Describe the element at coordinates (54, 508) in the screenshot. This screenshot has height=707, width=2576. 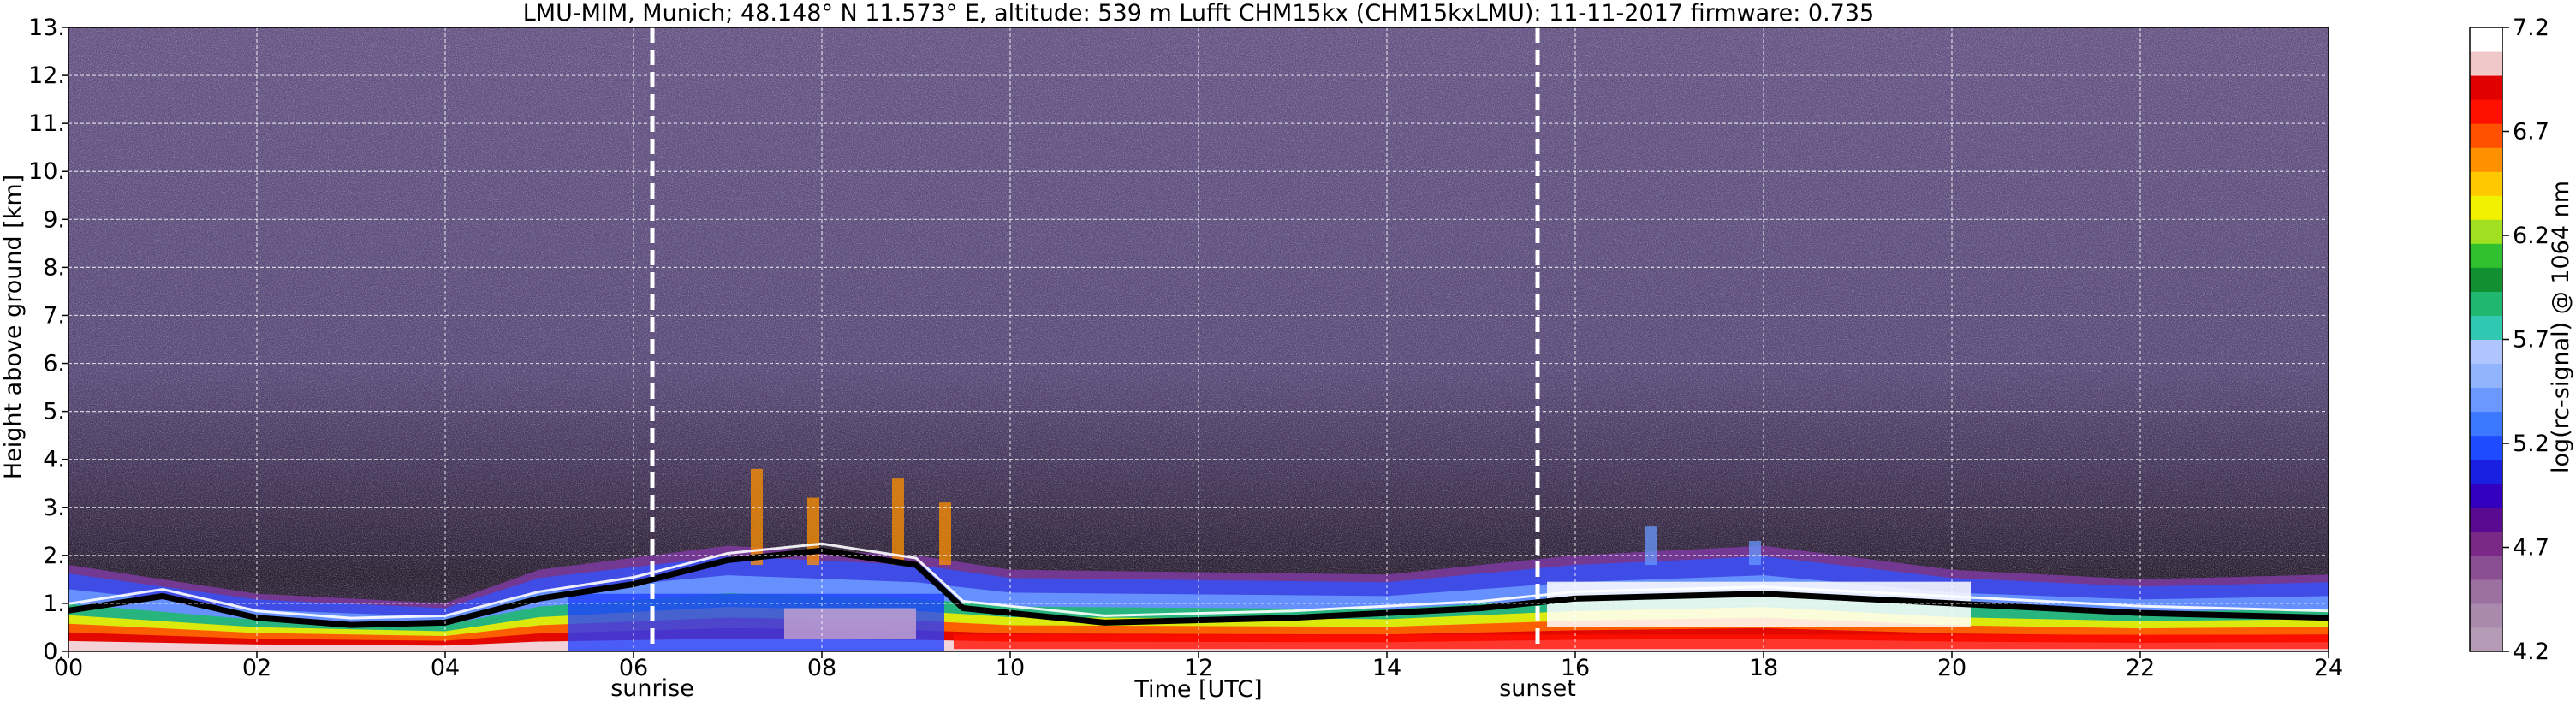
I see `y-tick-label: 3.` at that location.